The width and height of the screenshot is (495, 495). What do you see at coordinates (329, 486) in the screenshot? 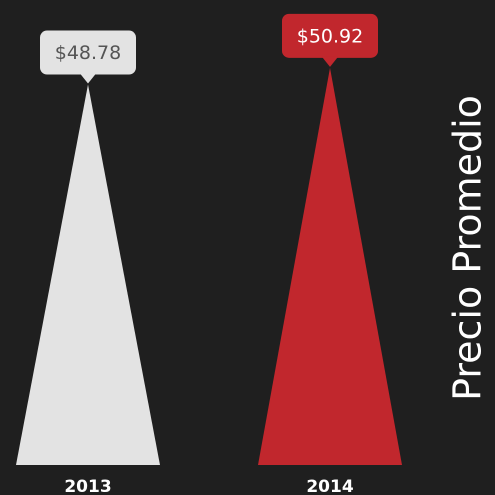
I see `x-tick-label: 2014` at bounding box center [329, 486].